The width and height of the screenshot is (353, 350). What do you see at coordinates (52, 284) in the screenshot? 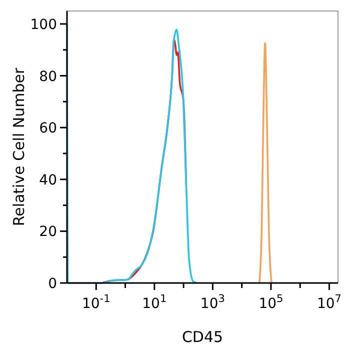
I see `y-tick-label: 0` at bounding box center [52, 284].